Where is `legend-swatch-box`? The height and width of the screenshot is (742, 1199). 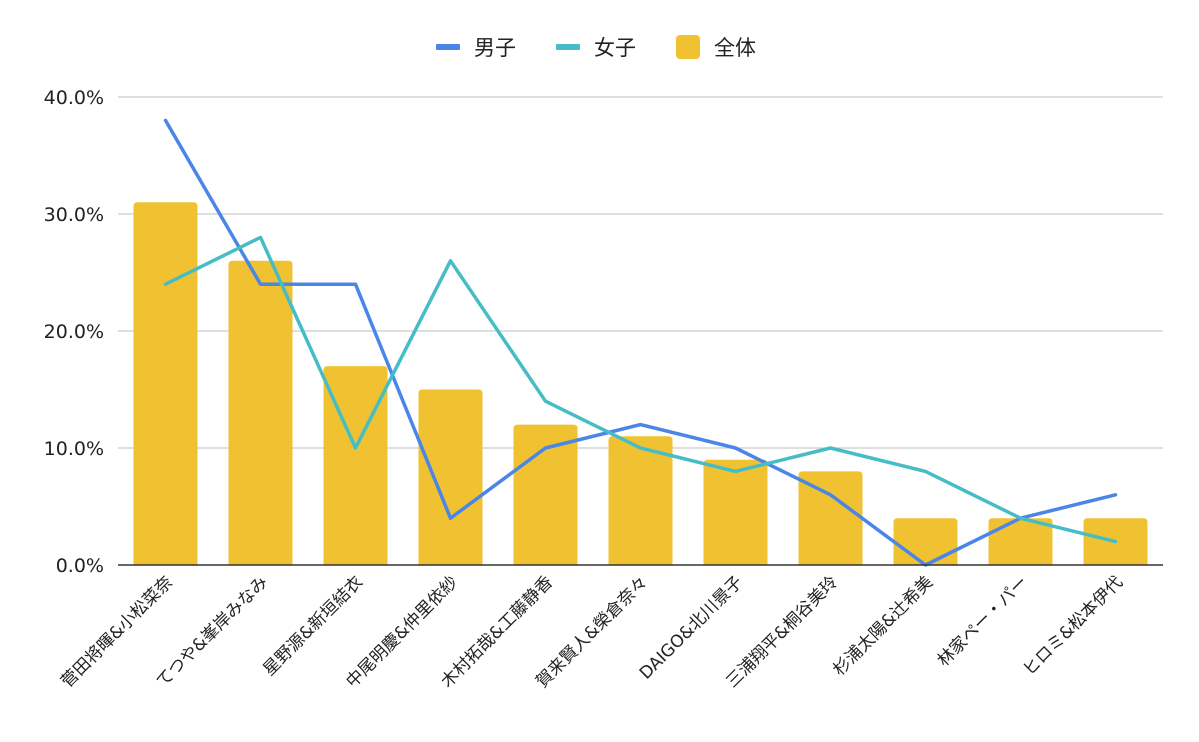 legend-swatch-box is located at coordinates (688, 47).